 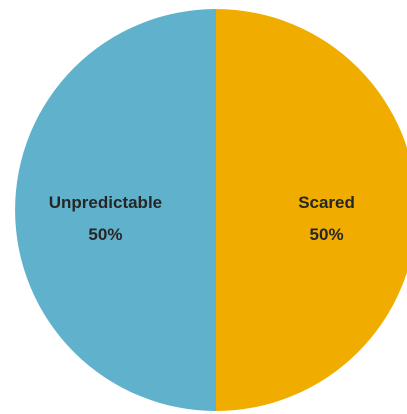 What do you see at coordinates (326, 202) in the screenshot?
I see `slice-label-scared: Scared` at bounding box center [326, 202].